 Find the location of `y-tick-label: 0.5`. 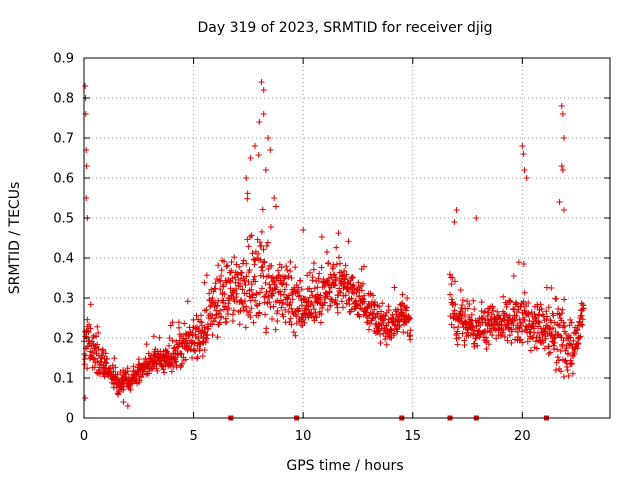

y-tick-label: 0.5 is located at coordinates (63, 219).